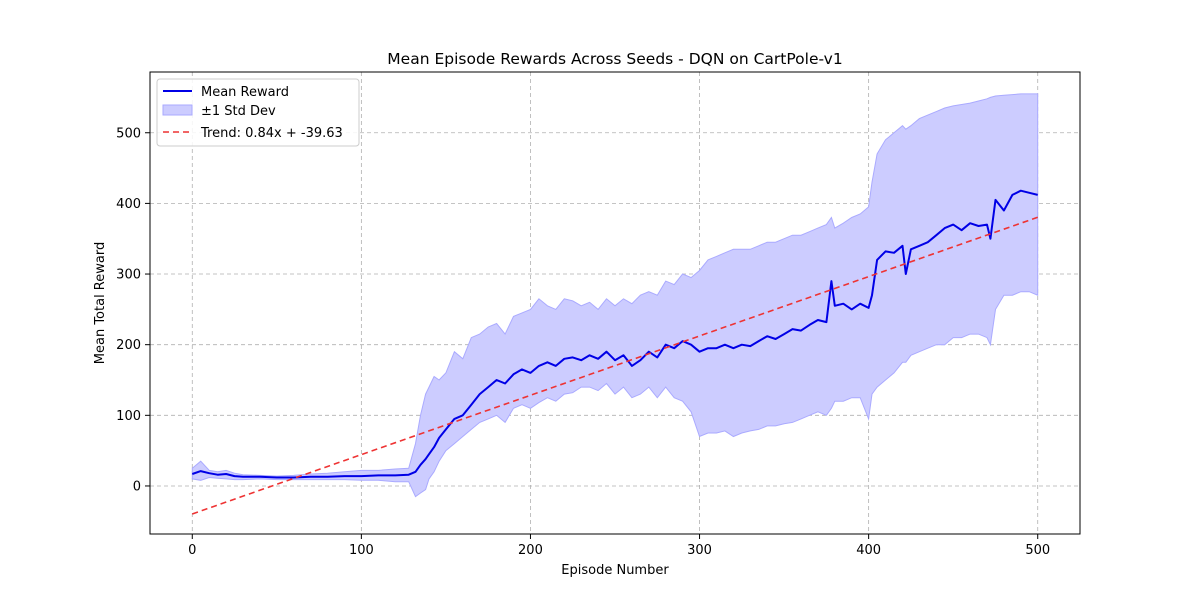 Image resolution: width=1200 pixels, height=600 pixels. I want to click on x-tick-label: 400, so click(868, 550).